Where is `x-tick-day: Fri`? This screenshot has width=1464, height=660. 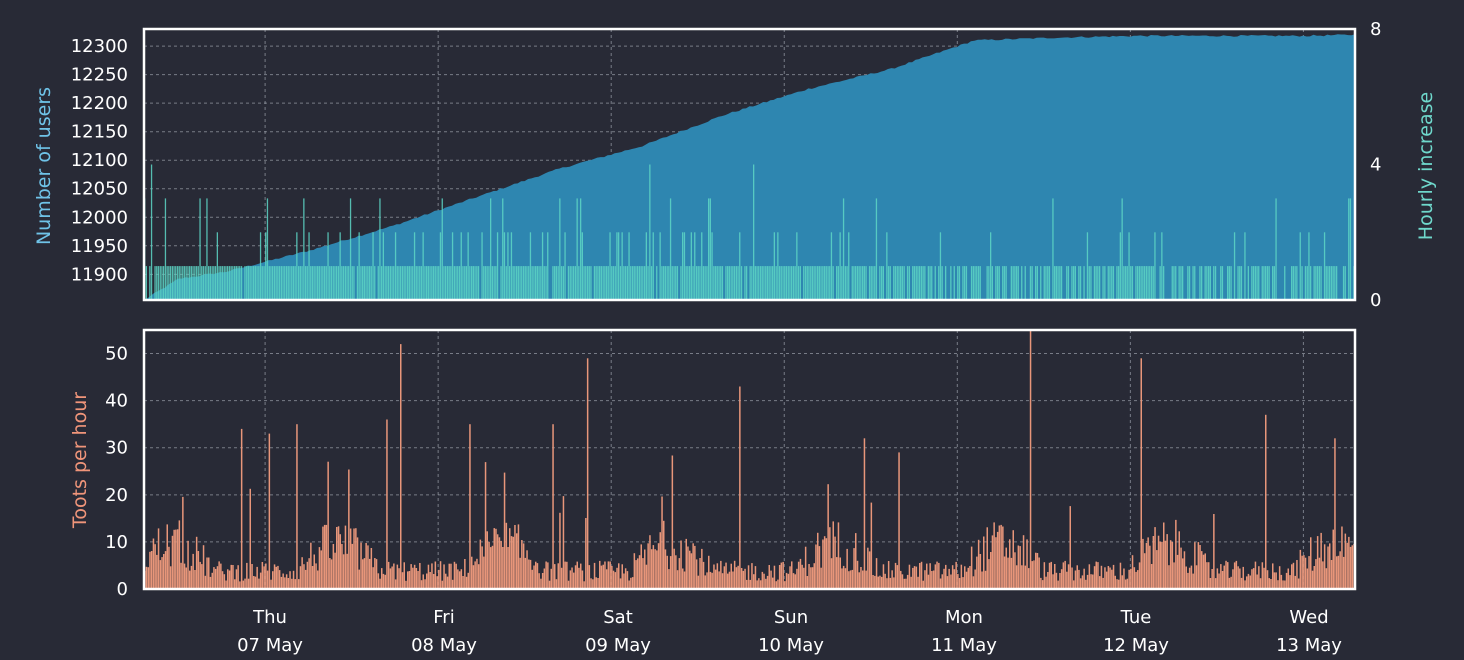
x-tick-day: Fri is located at coordinates (443, 617).